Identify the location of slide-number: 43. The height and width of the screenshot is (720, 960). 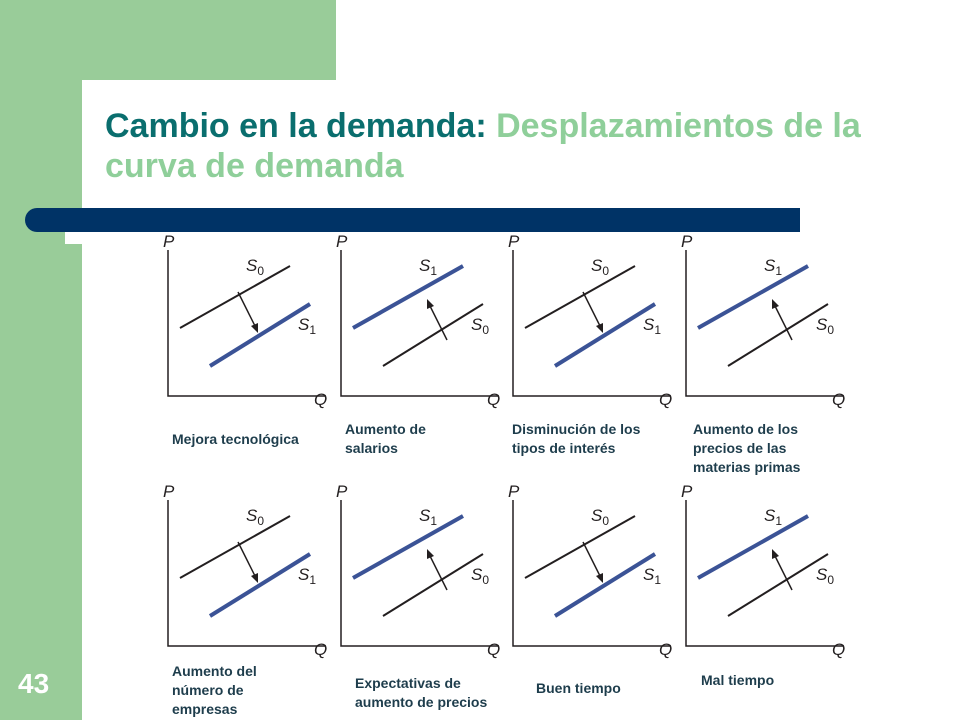
(34, 683).